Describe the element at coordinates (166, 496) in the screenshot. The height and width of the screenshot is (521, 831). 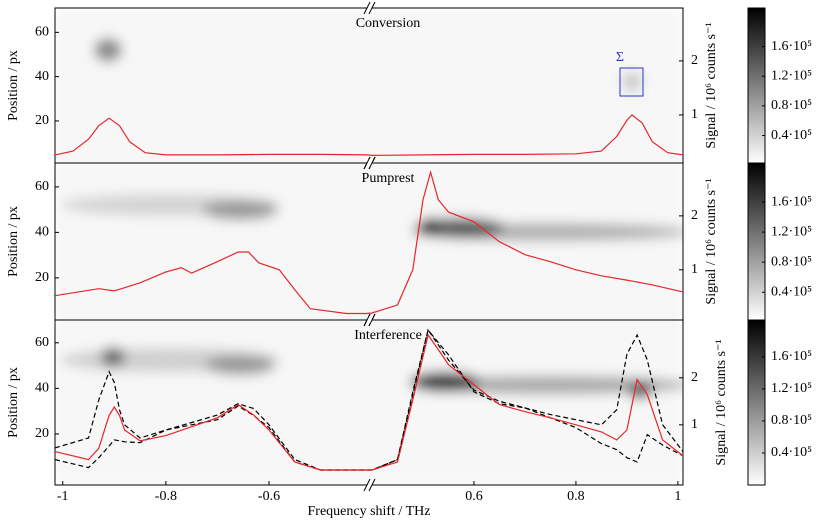
I see `x-tick-label: -0.8` at that location.